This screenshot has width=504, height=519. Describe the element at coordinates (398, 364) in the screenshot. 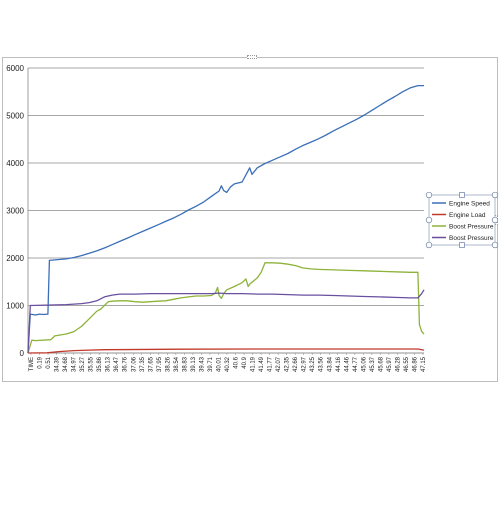

I see `x-tick-label: 46.28` at that location.